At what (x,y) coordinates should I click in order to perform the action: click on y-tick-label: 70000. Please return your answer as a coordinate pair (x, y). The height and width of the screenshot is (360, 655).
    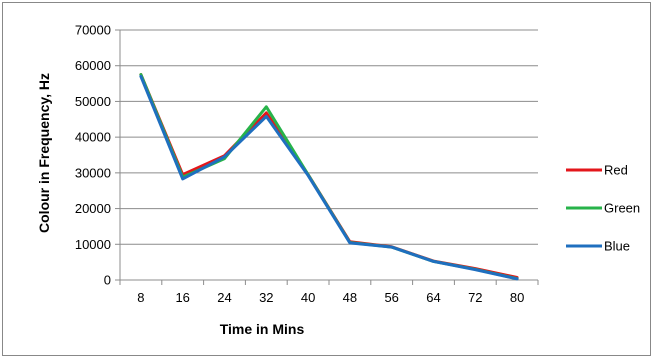
    Looking at the image, I should click on (93, 30).